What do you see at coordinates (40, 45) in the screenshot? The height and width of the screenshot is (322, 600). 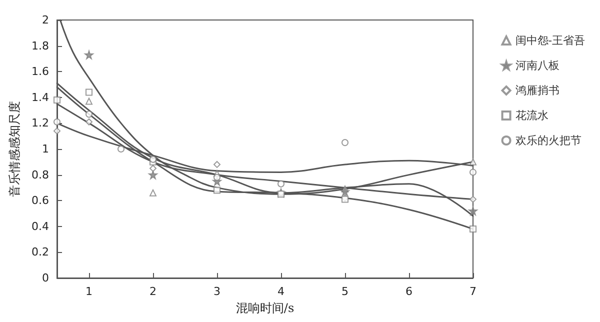 I see `y-tick-label: 1.8` at bounding box center [40, 45].